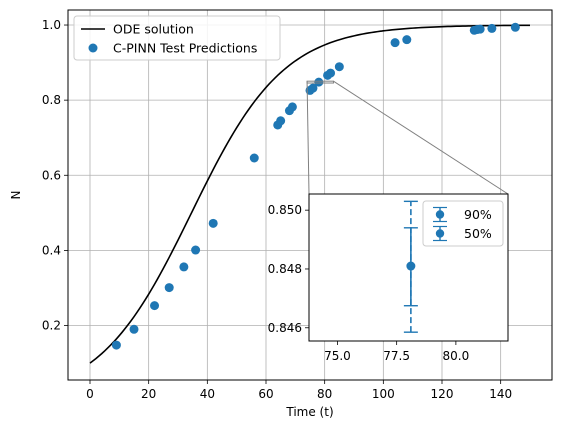 This screenshot has height=432, width=567. What do you see at coordinates (285, 210) in the screenshot?
I see `inset-y-tick-label: 0.850` at bounding box center [285, 210].